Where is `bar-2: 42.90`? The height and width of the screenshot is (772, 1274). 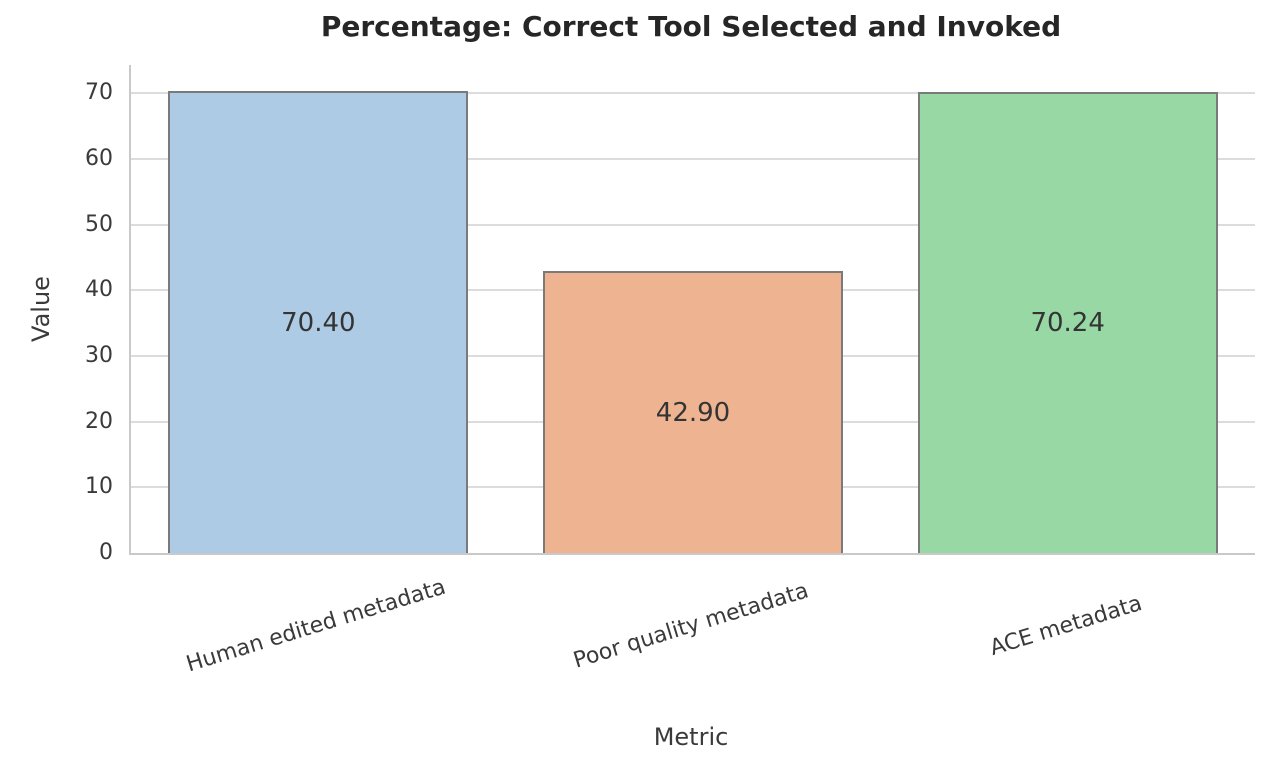 bar-2: 42.90 is located at coordinates (693, 412).